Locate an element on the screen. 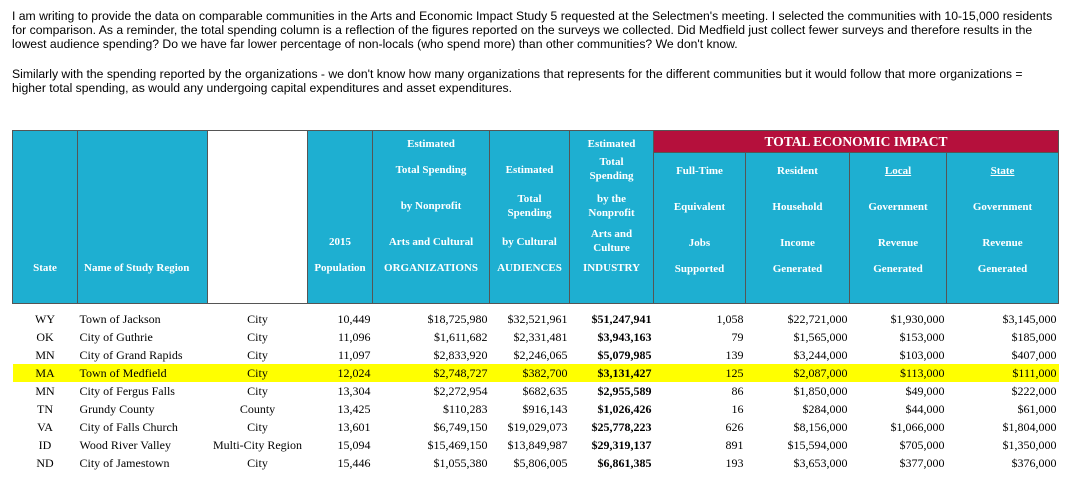  cell-local: $1,066,000 is located at coordinates (917, 427).